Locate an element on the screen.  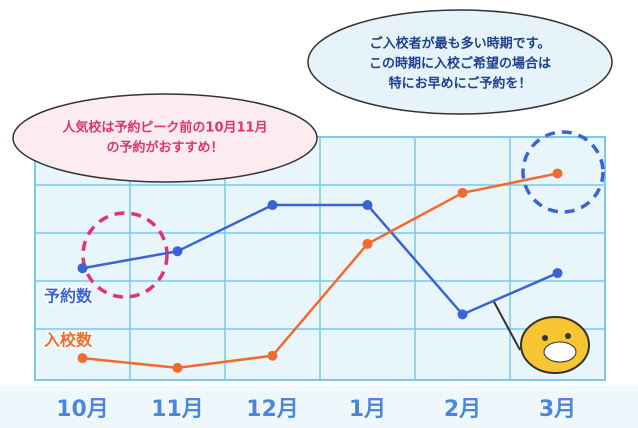
x-tick-label: 11月 is located at coordinates (177, 409).